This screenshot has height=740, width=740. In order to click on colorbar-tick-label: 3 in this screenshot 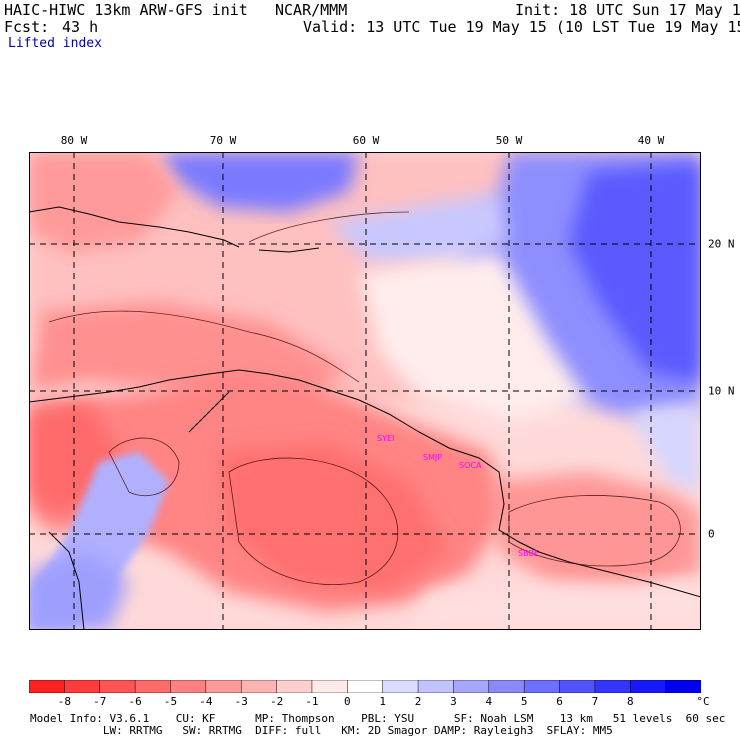, I will do `click(453, 701)`.